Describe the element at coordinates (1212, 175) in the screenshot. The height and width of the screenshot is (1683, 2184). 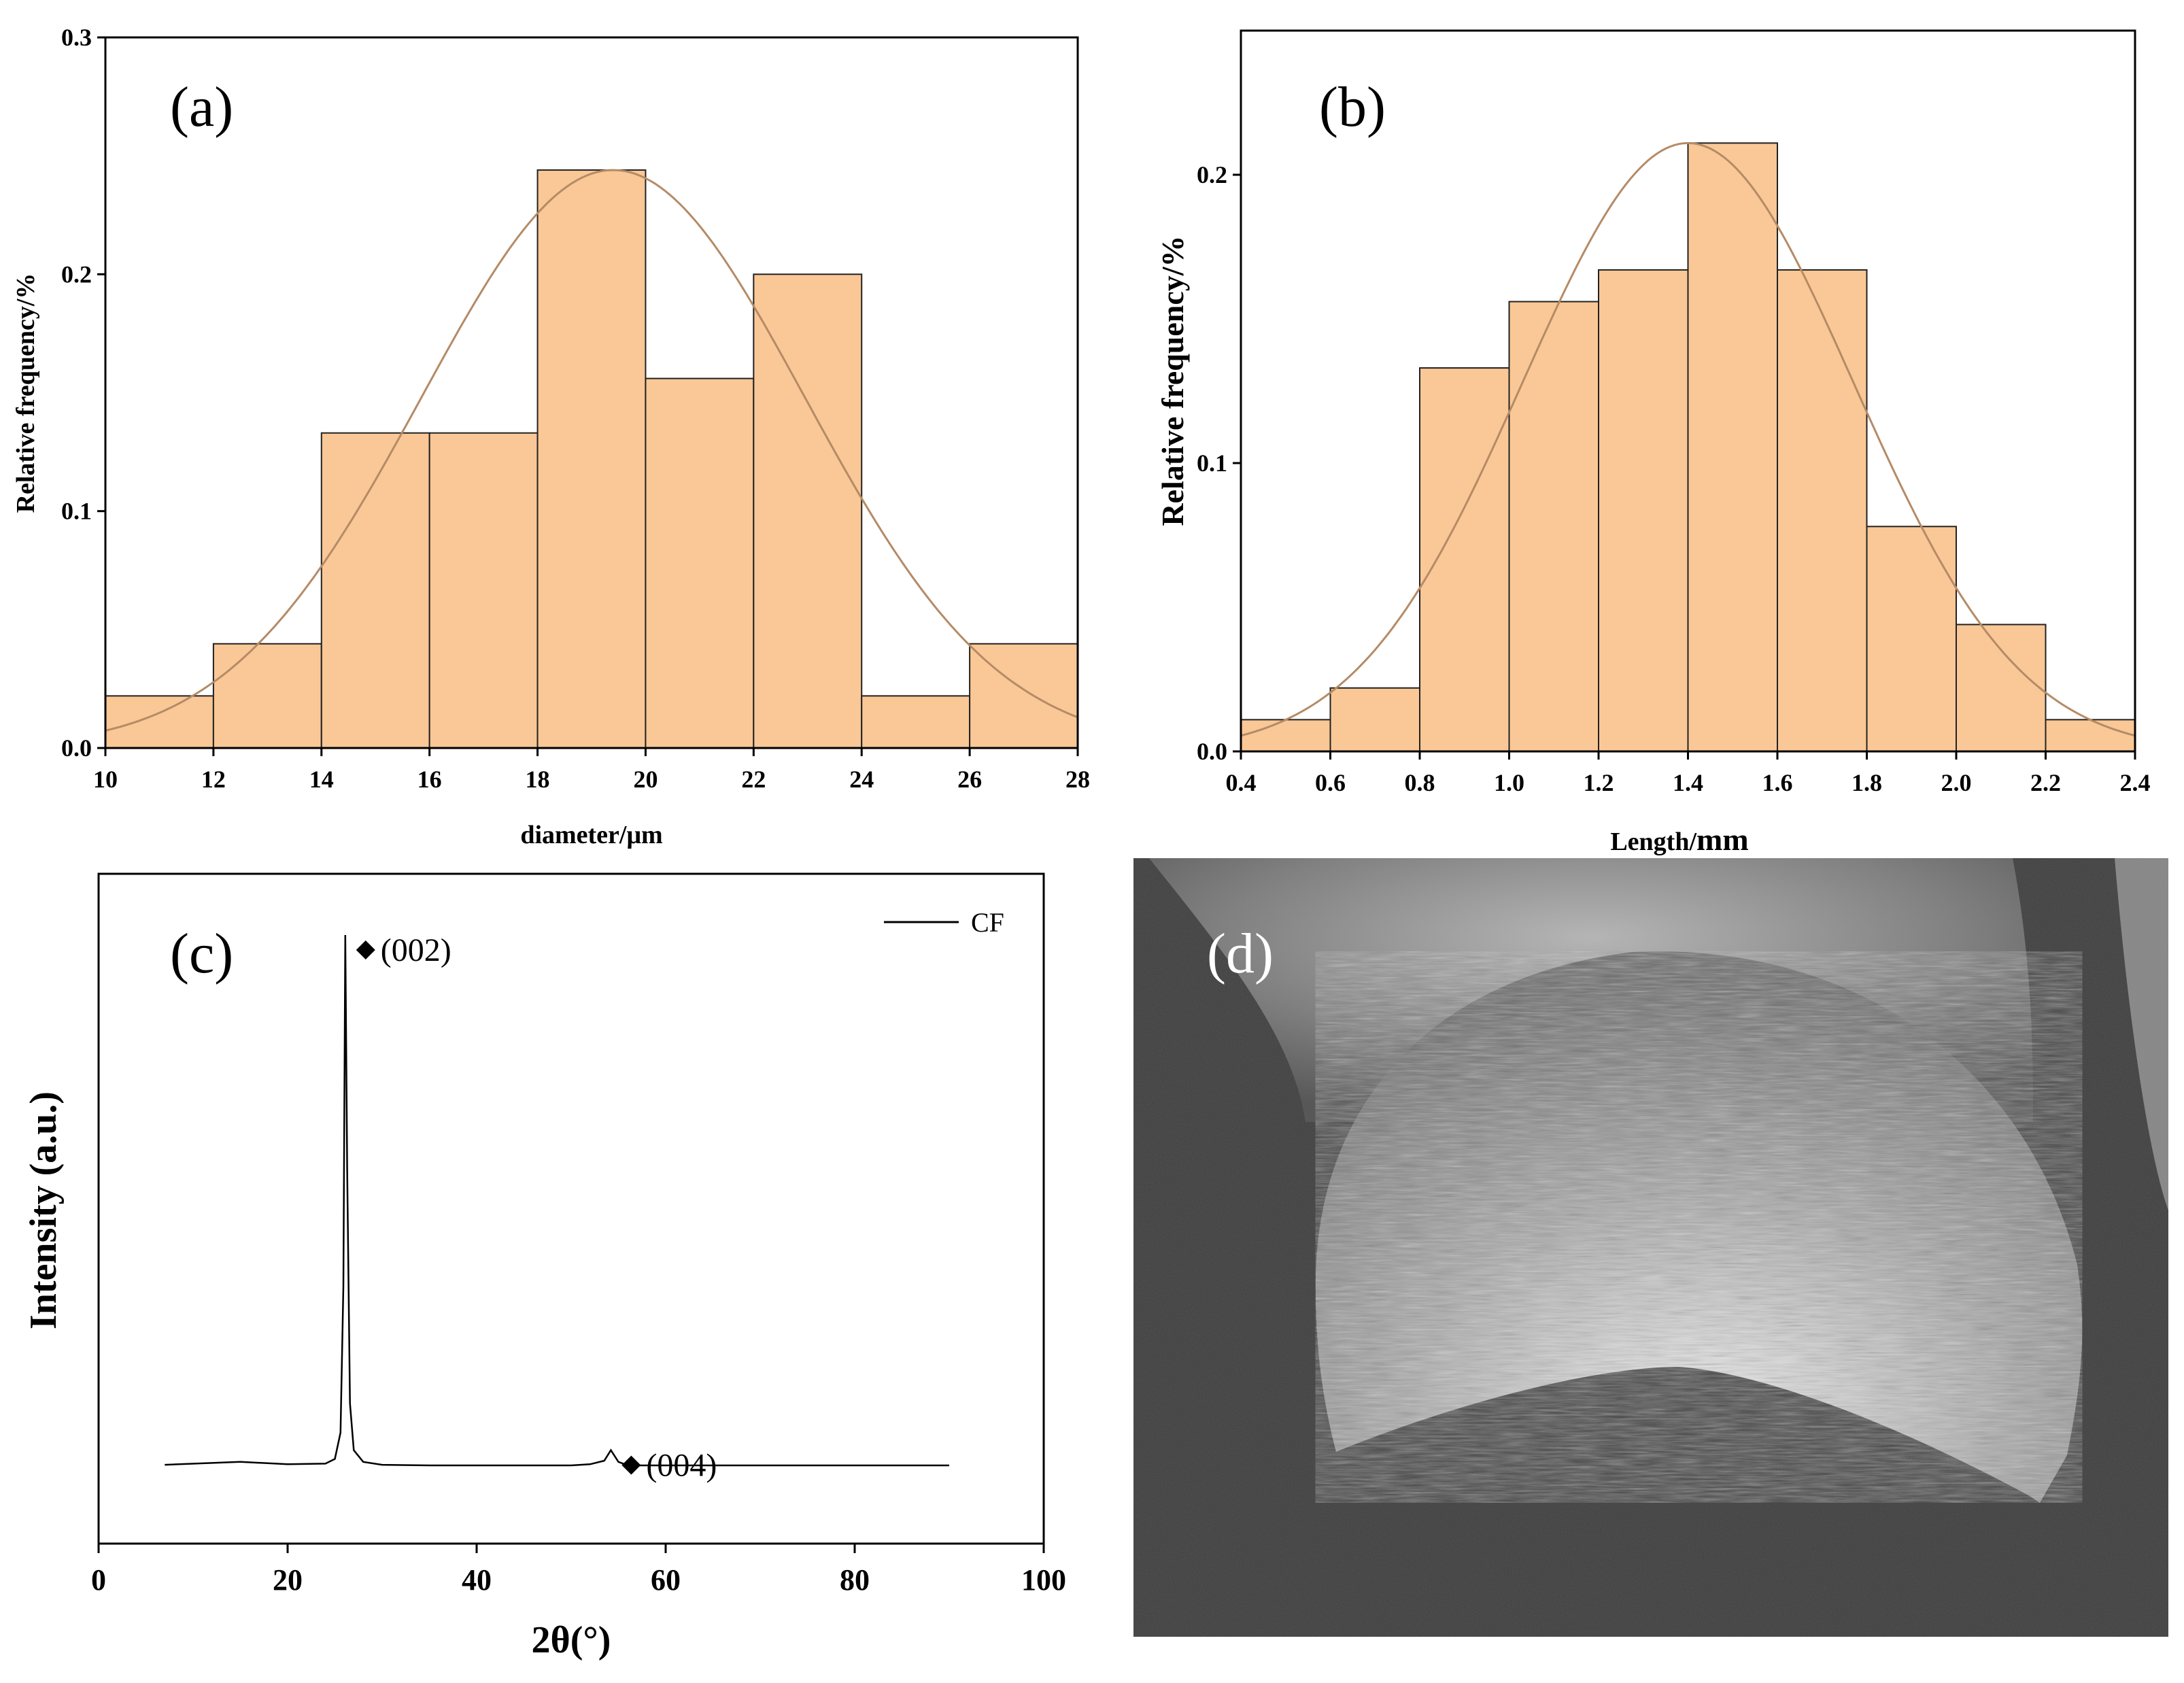
I see `b-y-tick-label: 0.2` at that location.